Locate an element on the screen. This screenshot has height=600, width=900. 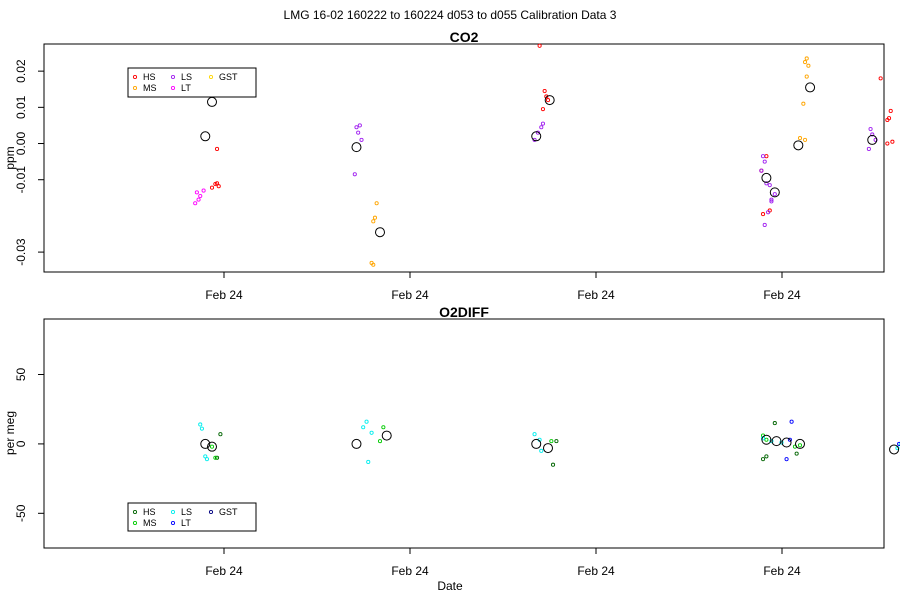
o2diff-legend-marker-hs is located at coordinates (135, 512).